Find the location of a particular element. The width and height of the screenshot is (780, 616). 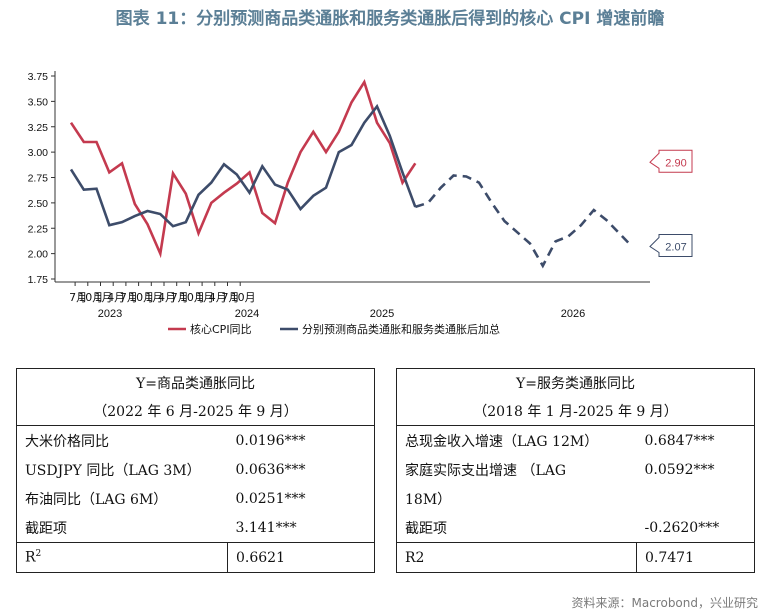

goods-row-value: 0.0251*** is located at coordinates (301, 498).